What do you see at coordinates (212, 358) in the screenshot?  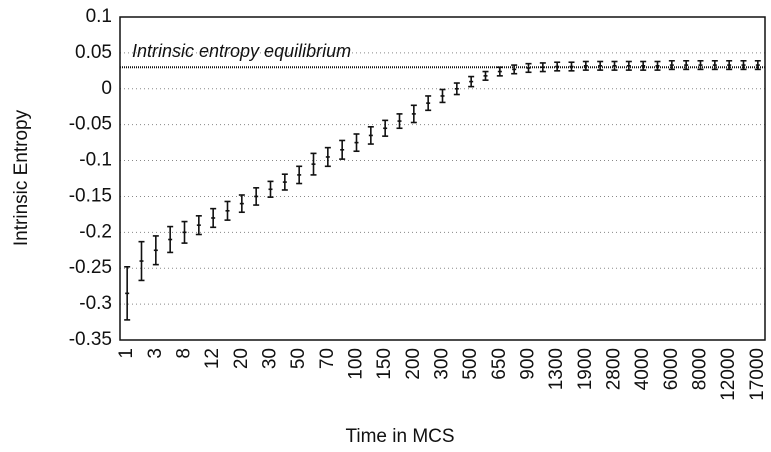 I see `x-tick-label: 12` at bounding box center [212, 358].